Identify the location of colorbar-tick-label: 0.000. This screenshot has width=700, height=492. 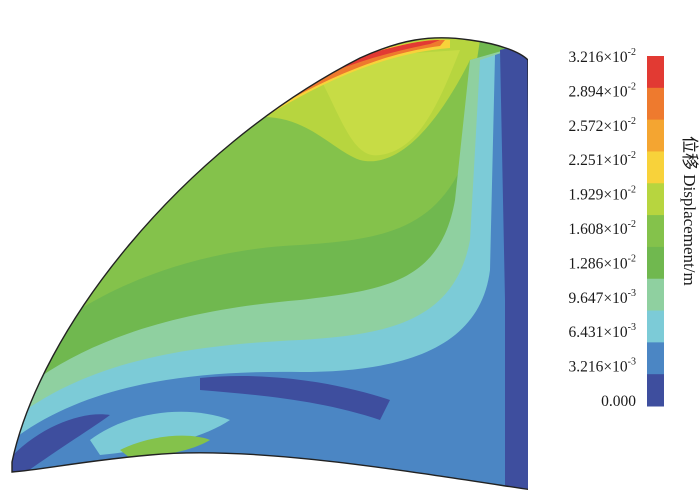
(618, 401).